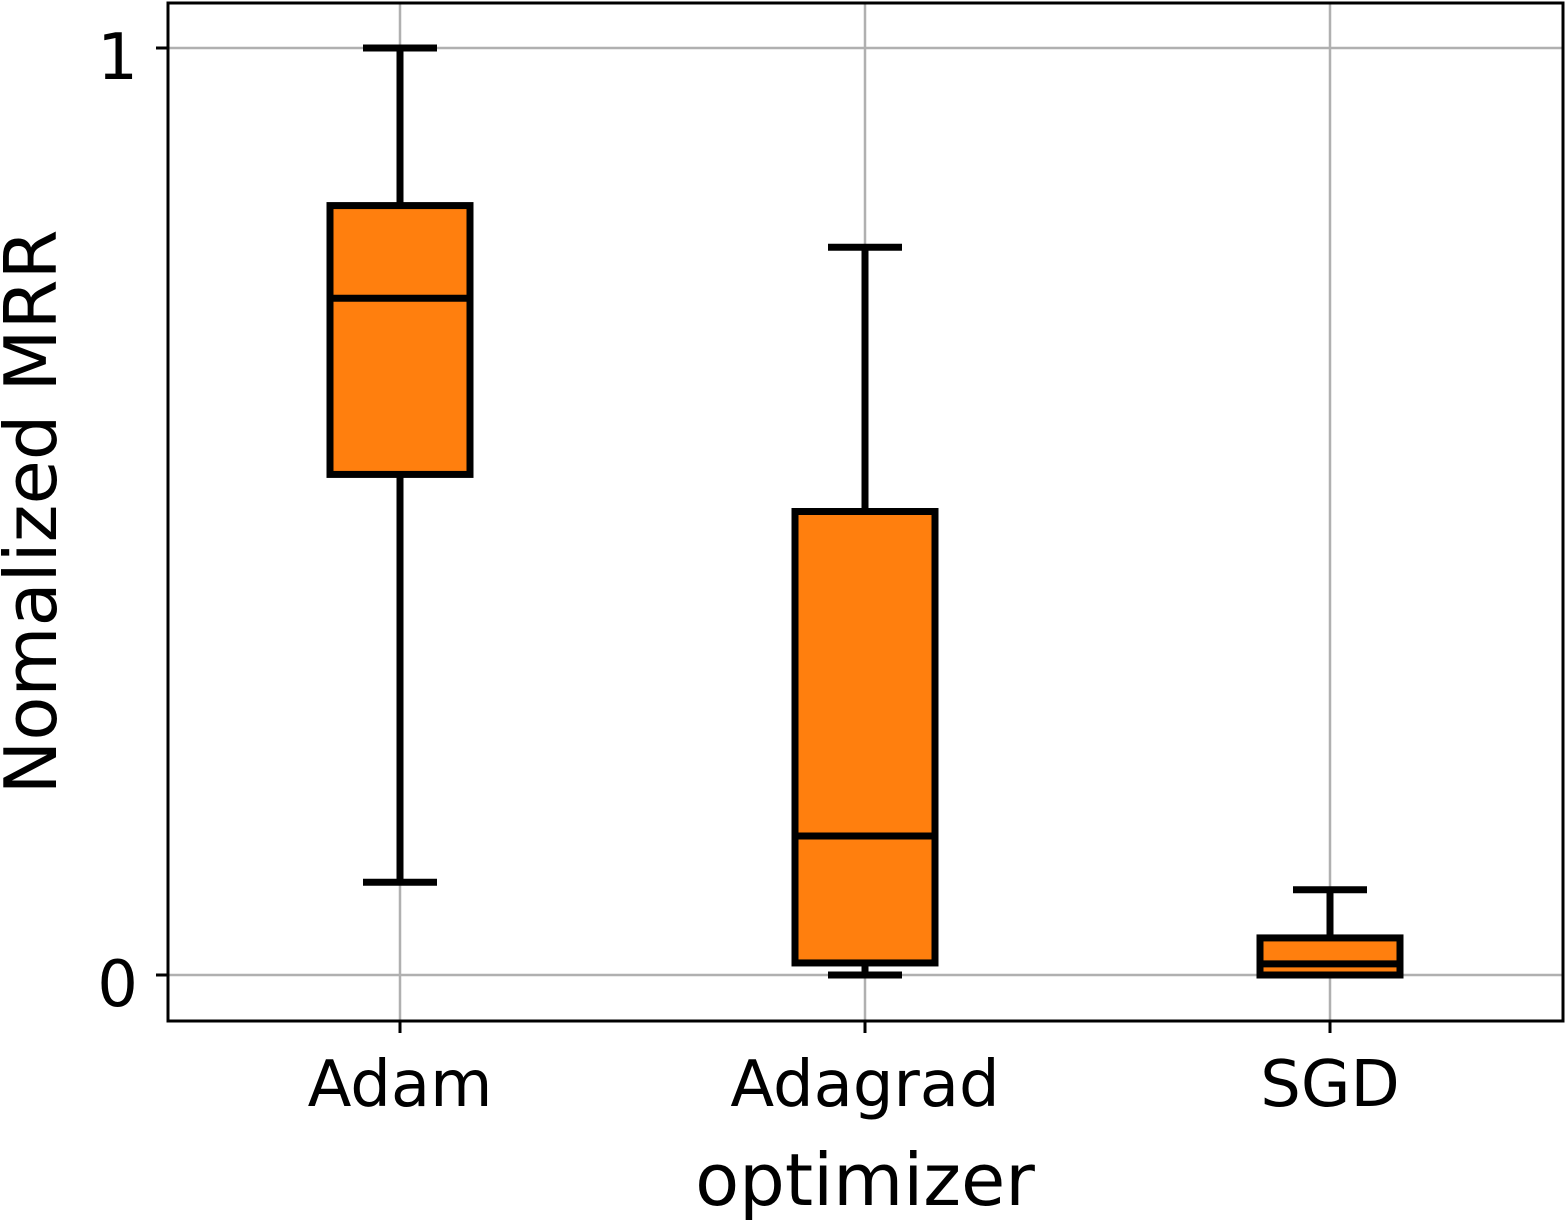  What do you see at coordinates (1330, 1085) in the screenshot?
I see `x-tick-label: SGD` at bounding box center [1330, 1085].